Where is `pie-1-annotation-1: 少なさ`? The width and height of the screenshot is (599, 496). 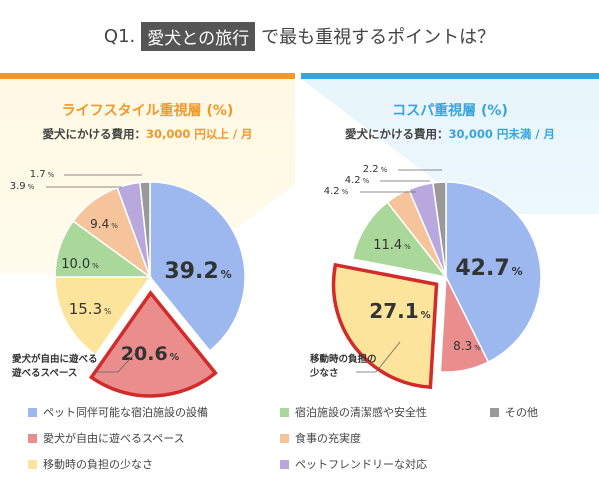 pie-1-annotation-1: 少なさ is located at coordinates (324, 373).